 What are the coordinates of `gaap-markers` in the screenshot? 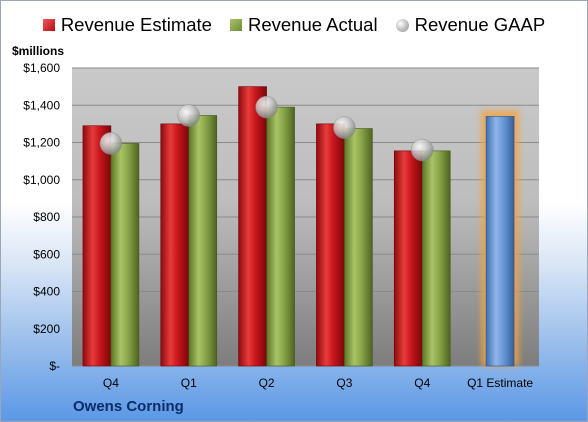 It's located at (266, 128).